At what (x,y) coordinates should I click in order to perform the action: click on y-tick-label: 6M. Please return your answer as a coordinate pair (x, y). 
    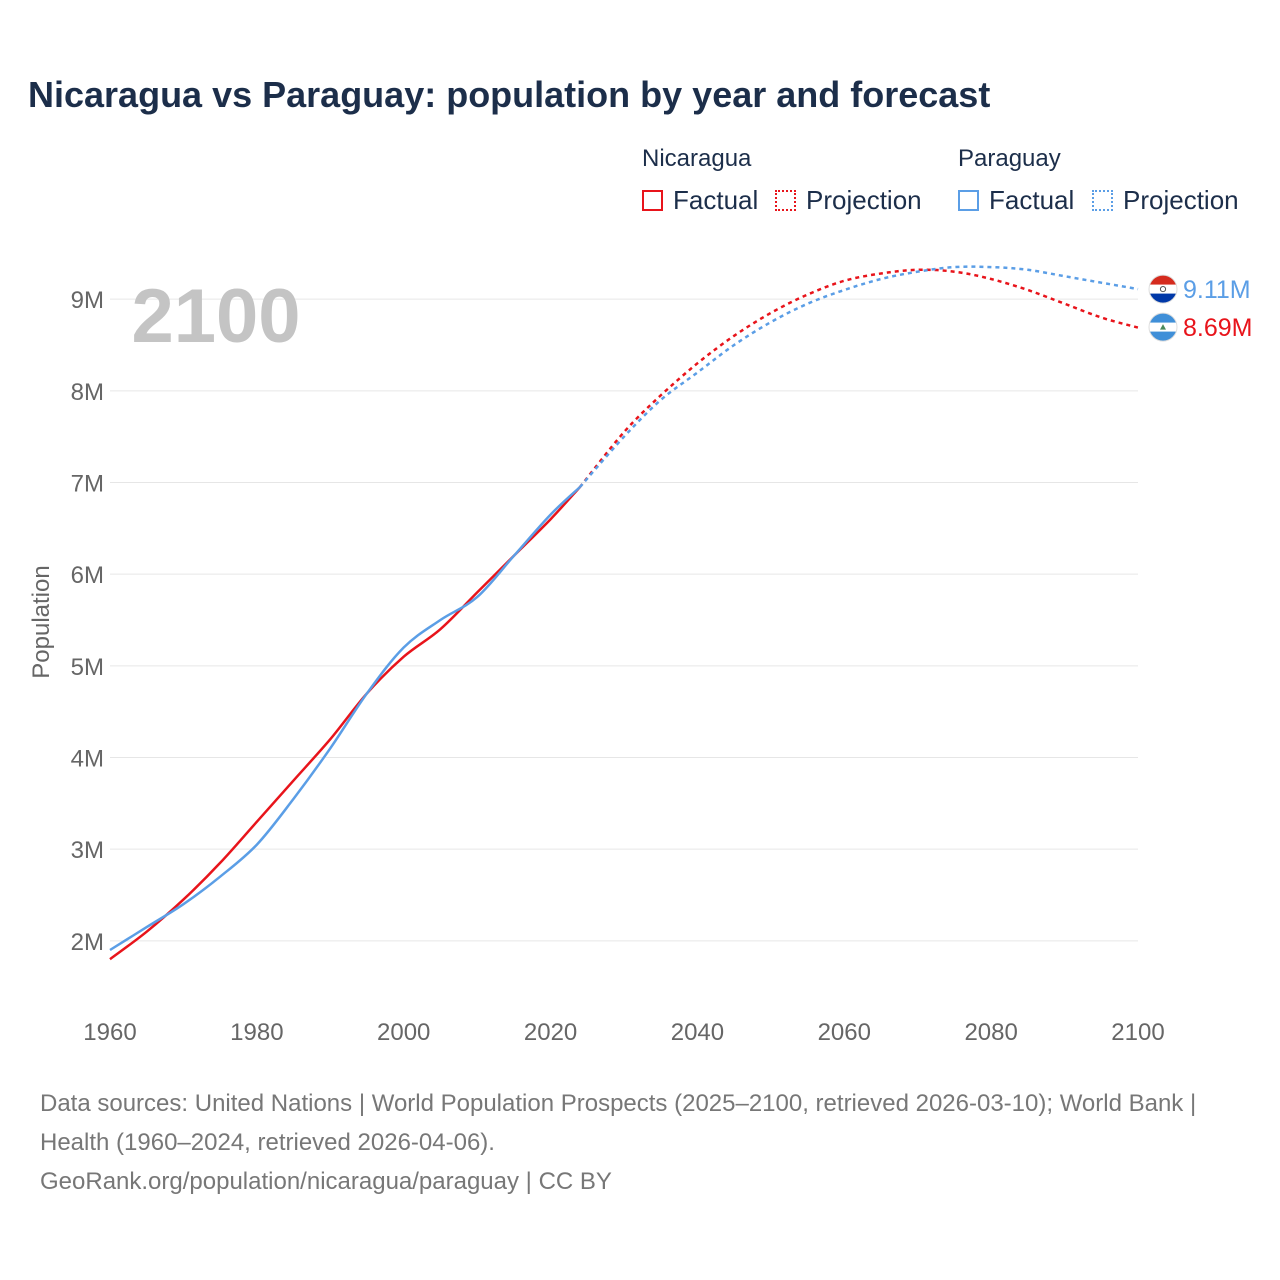
    Looking at the image, I should click on (87, 575).